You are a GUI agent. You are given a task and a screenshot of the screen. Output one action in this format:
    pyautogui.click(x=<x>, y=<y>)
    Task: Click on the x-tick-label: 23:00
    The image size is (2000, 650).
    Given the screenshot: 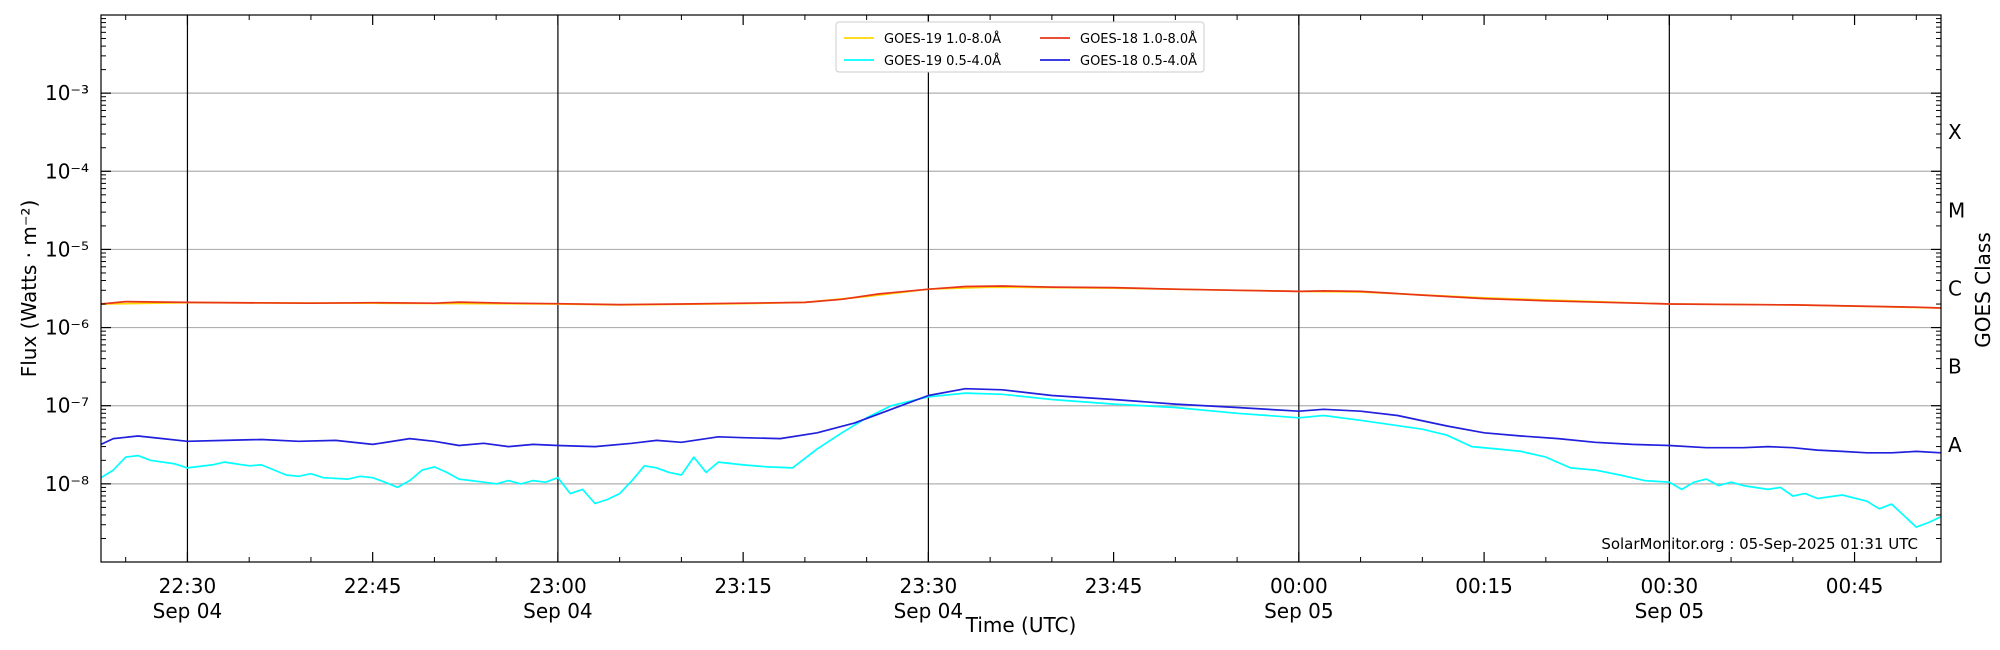 What is the action you would take?
    pyautogui.click(x=558, y=586)
    